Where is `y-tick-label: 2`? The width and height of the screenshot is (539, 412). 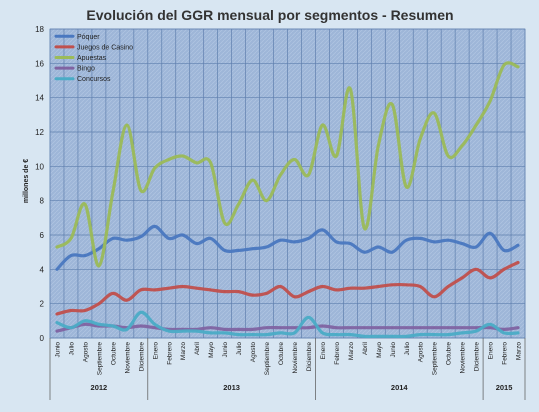
y-tick-label: 2 is located at coordinates (42, 304).